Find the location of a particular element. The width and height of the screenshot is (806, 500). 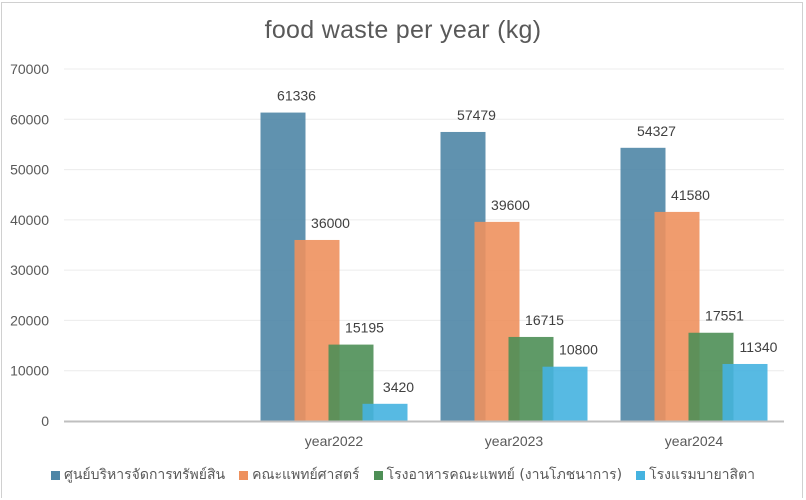

data-label: 36000 is located at coordinates (330, 223).